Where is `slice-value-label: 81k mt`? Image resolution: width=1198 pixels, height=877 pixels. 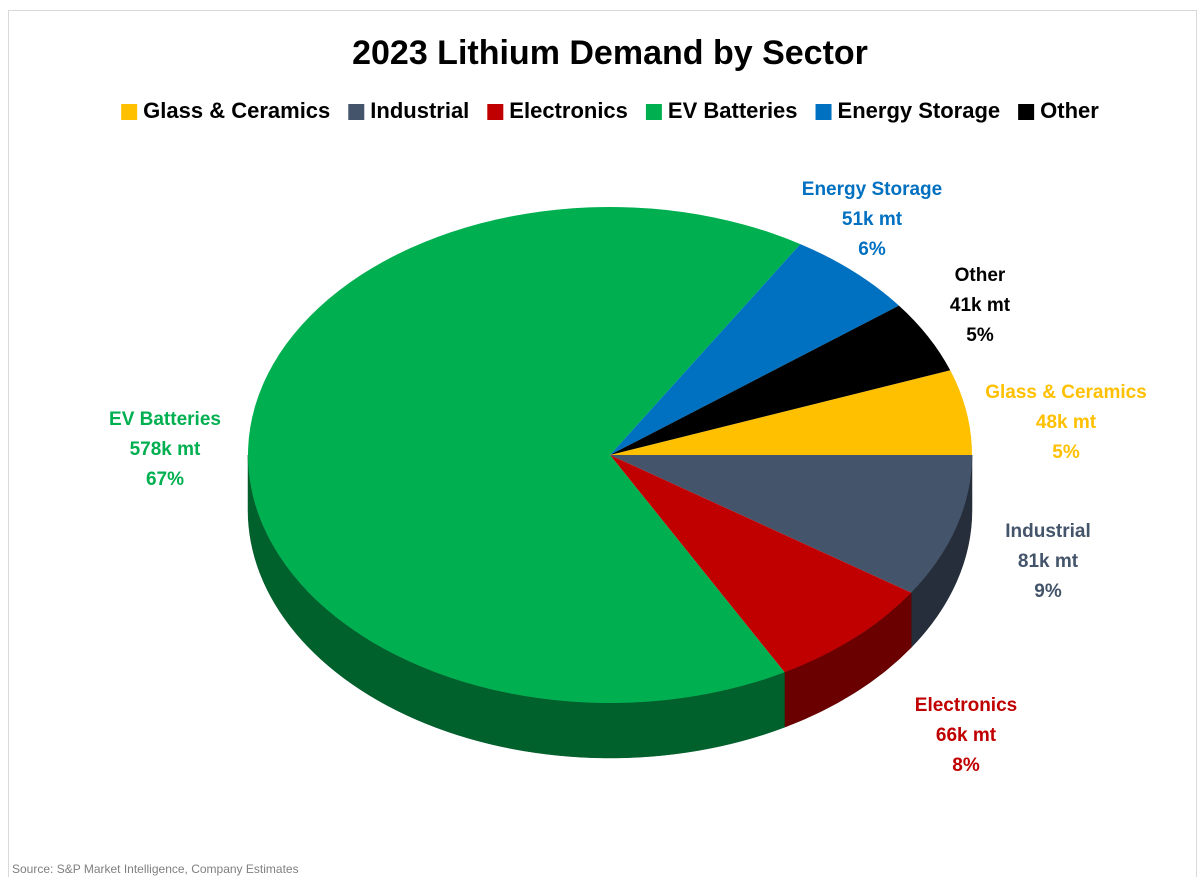 slice-value-label: 81k mt is located at coordinates (1048, 561).